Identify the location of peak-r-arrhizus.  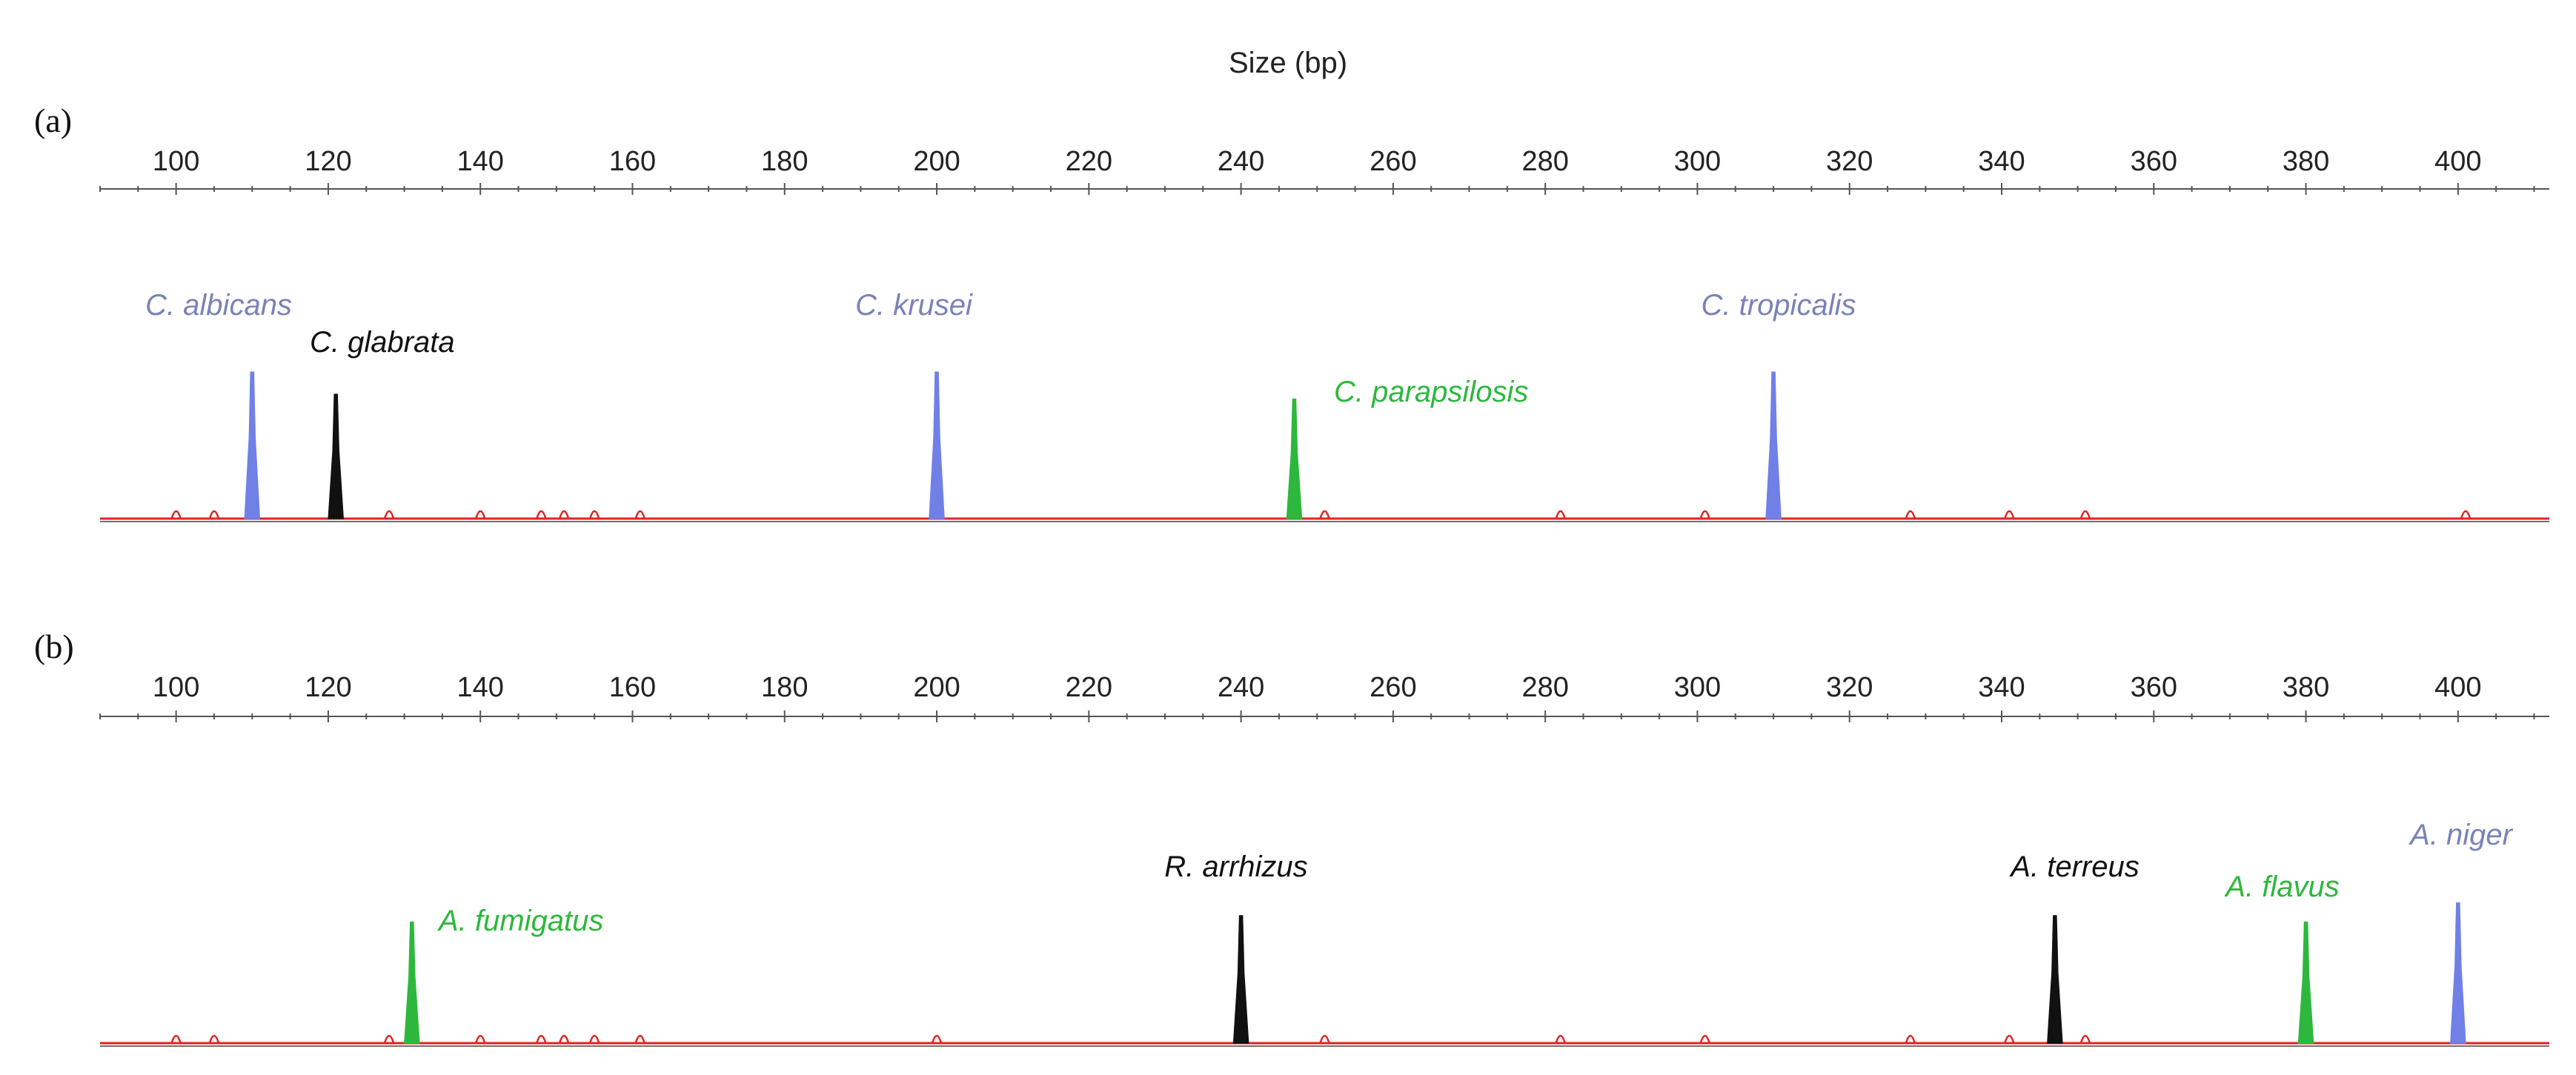
(1240, 980).